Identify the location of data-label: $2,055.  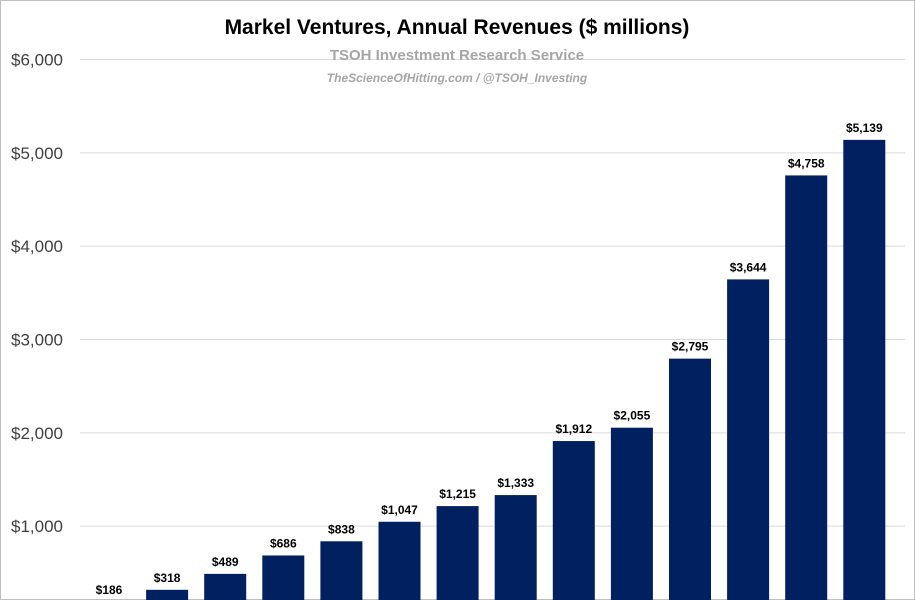
(632, 416).